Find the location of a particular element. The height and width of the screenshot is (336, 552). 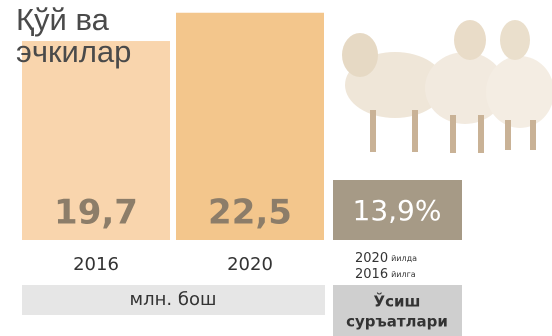

growth-label: 13,9% is located at coordinates (397, 210).